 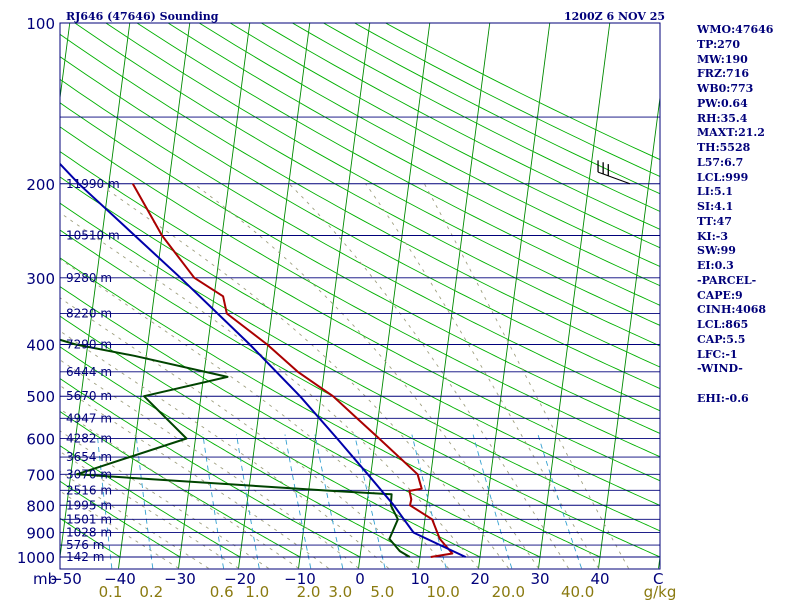 What do you see at coordinates (727, 280) in the screenshot?
I see `index-line: -PARCEL-` at bounding box center [727, 280].